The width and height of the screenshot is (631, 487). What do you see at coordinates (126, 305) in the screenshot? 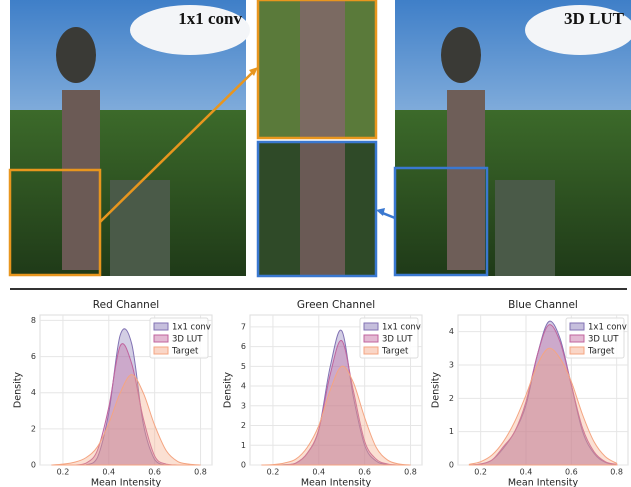
I see `chart-title: Red Channel` at bounding box center [126, 305].